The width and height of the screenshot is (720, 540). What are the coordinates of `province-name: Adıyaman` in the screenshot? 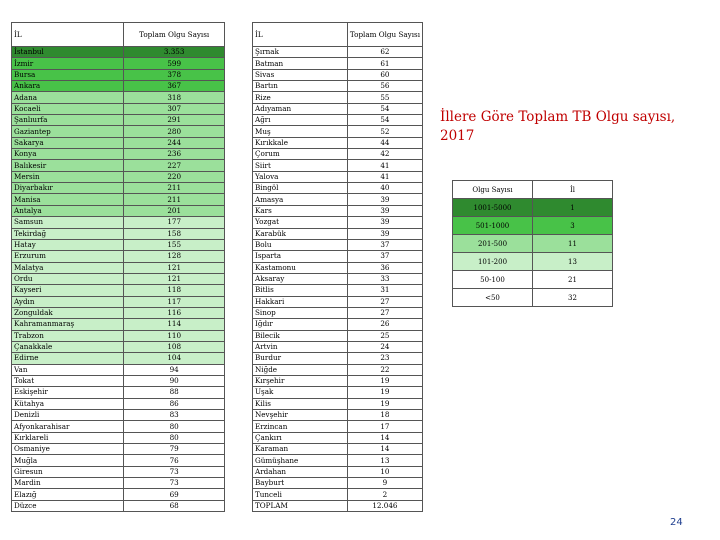 It's located at (300, 109).